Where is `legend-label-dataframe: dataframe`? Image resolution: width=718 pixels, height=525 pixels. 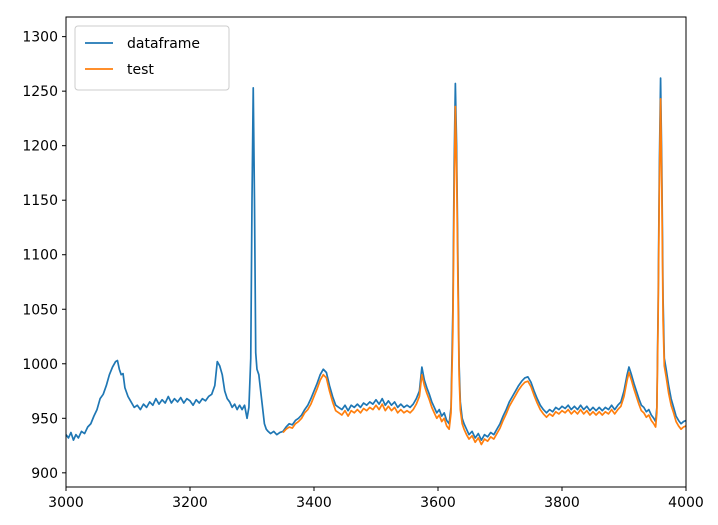
legend-label-dataframe: dataframe is located at coordinates (163, 44).